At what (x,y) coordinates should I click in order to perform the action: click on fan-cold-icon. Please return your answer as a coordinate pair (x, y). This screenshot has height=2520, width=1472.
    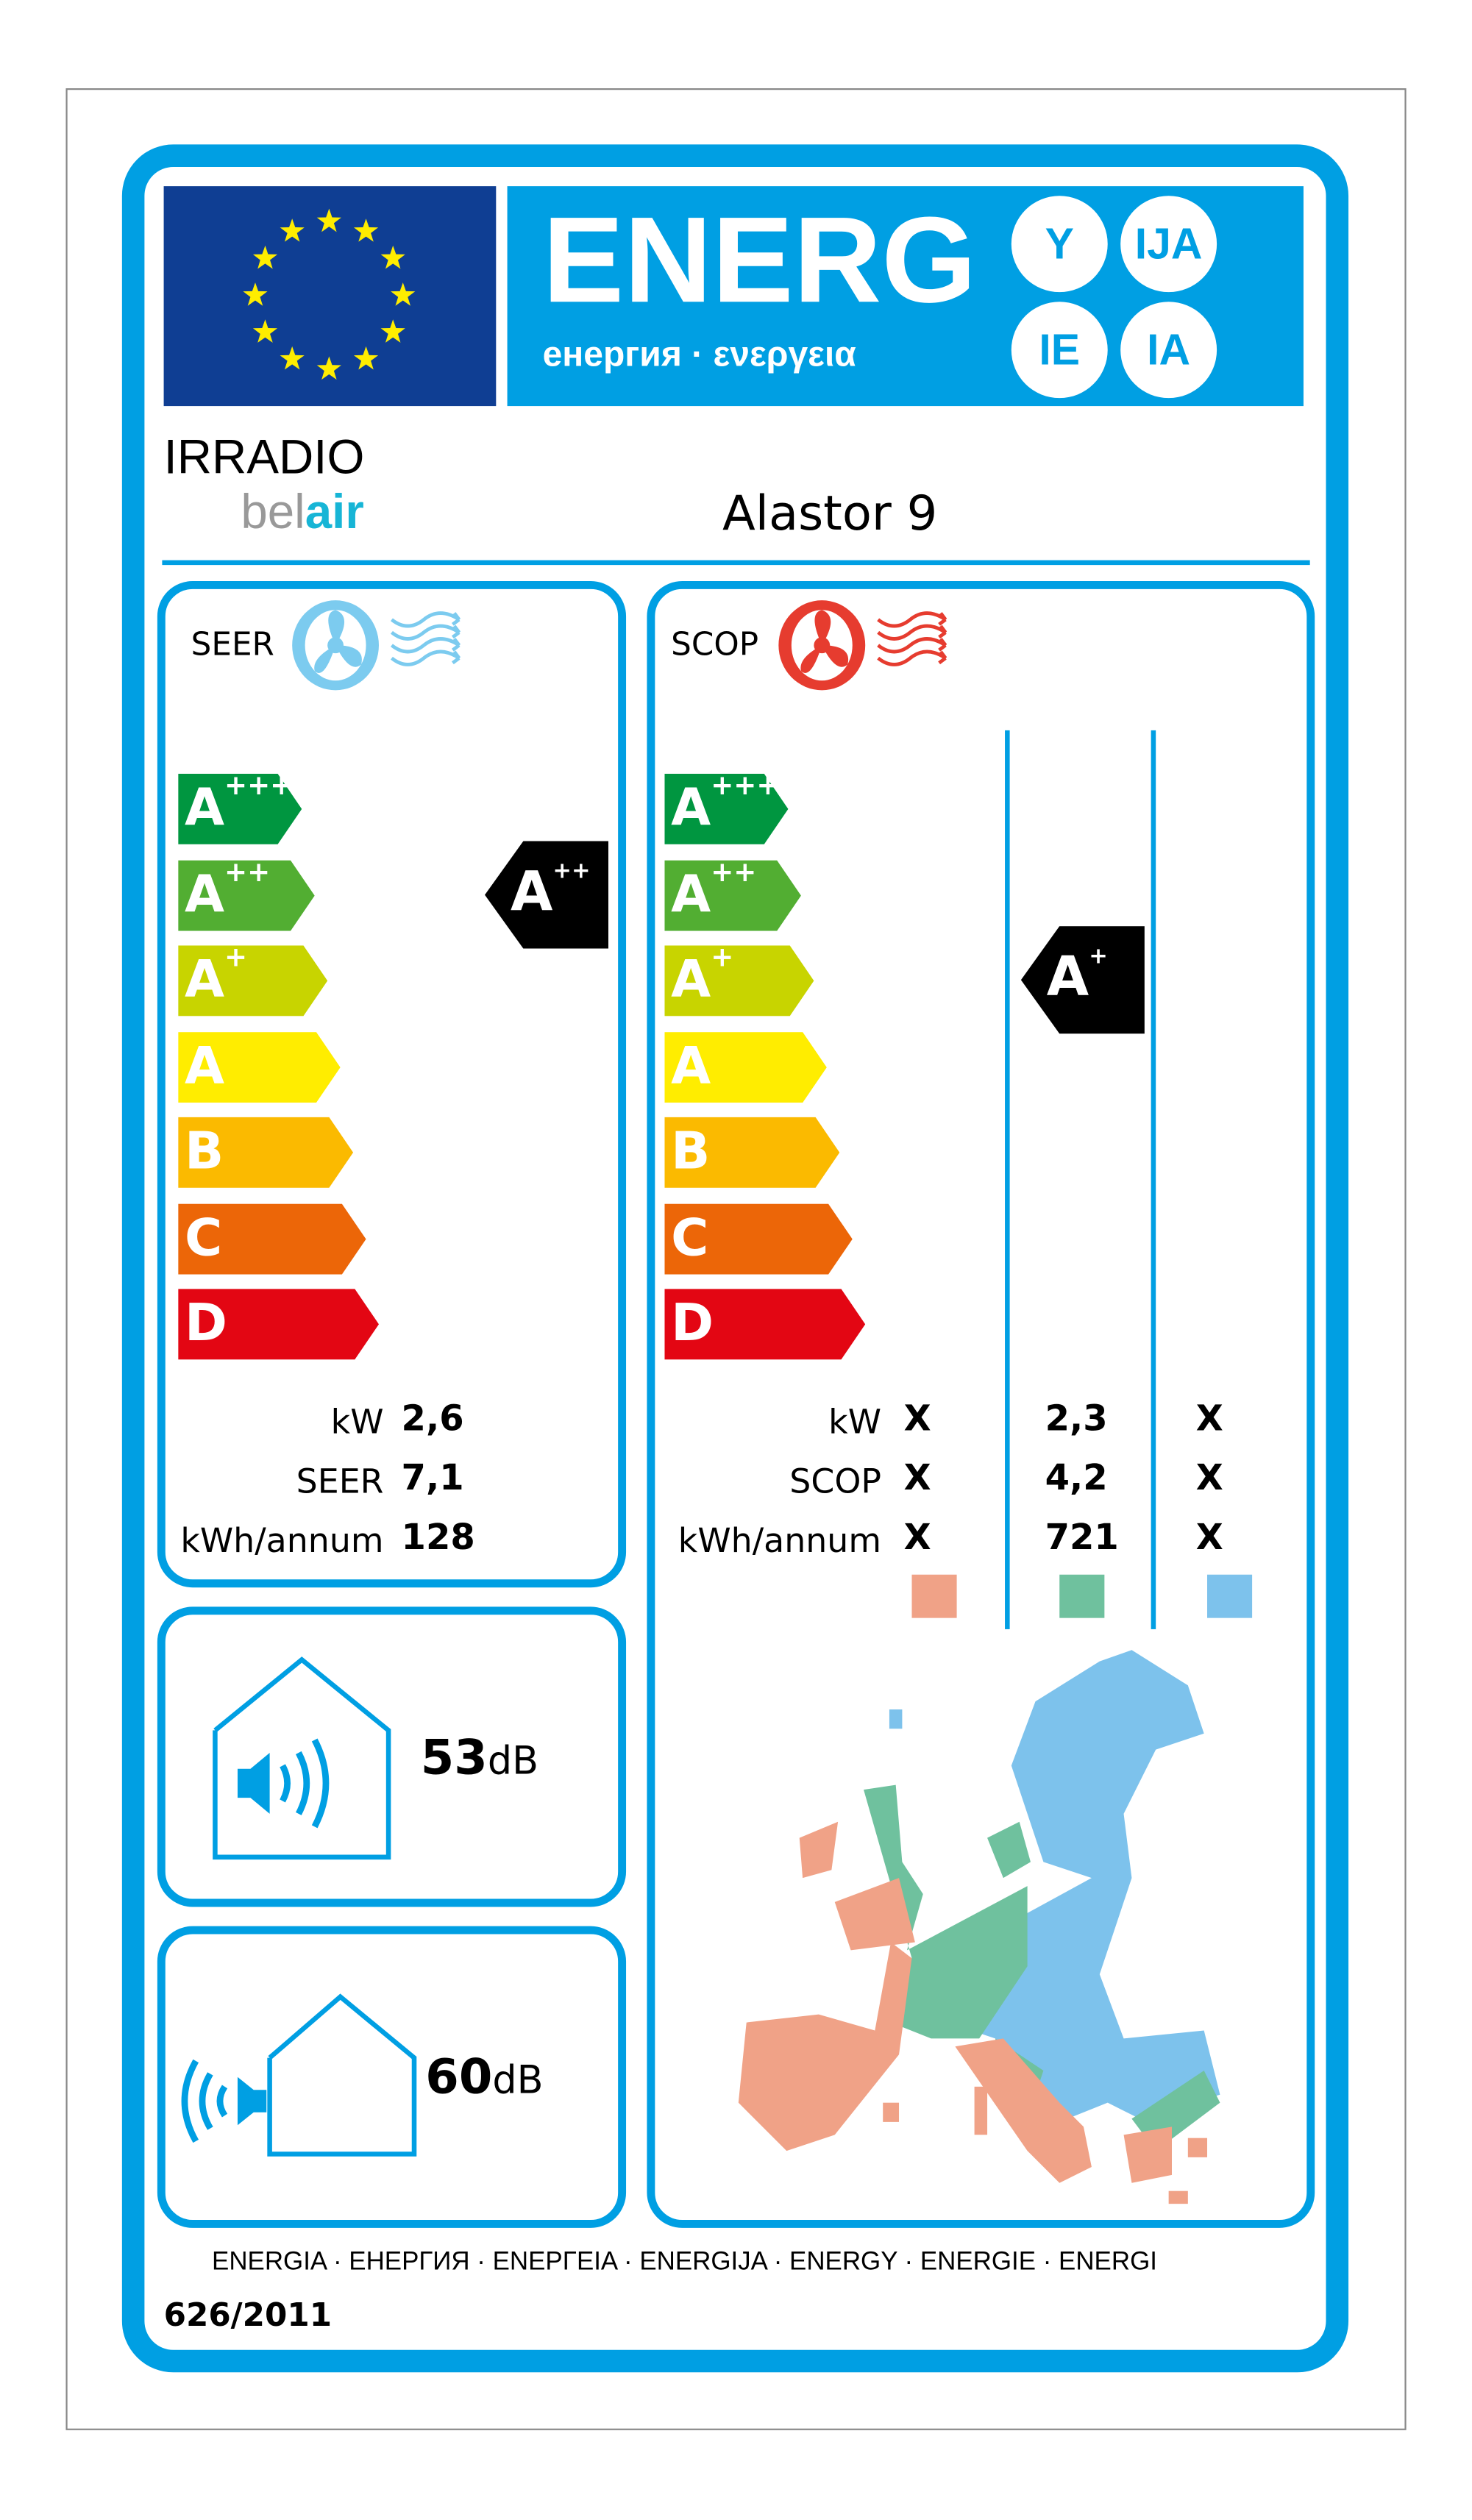
    Looking at the image, I should click on (376, 646).